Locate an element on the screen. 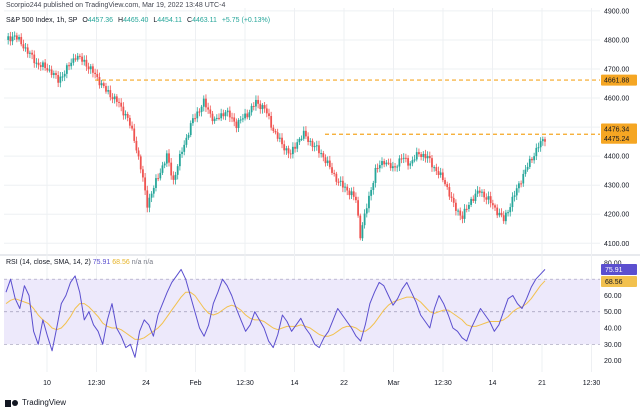 The width and height of the screenshot is (640, 410). time-tick-label: 10 is located at coordinates (47, 383).